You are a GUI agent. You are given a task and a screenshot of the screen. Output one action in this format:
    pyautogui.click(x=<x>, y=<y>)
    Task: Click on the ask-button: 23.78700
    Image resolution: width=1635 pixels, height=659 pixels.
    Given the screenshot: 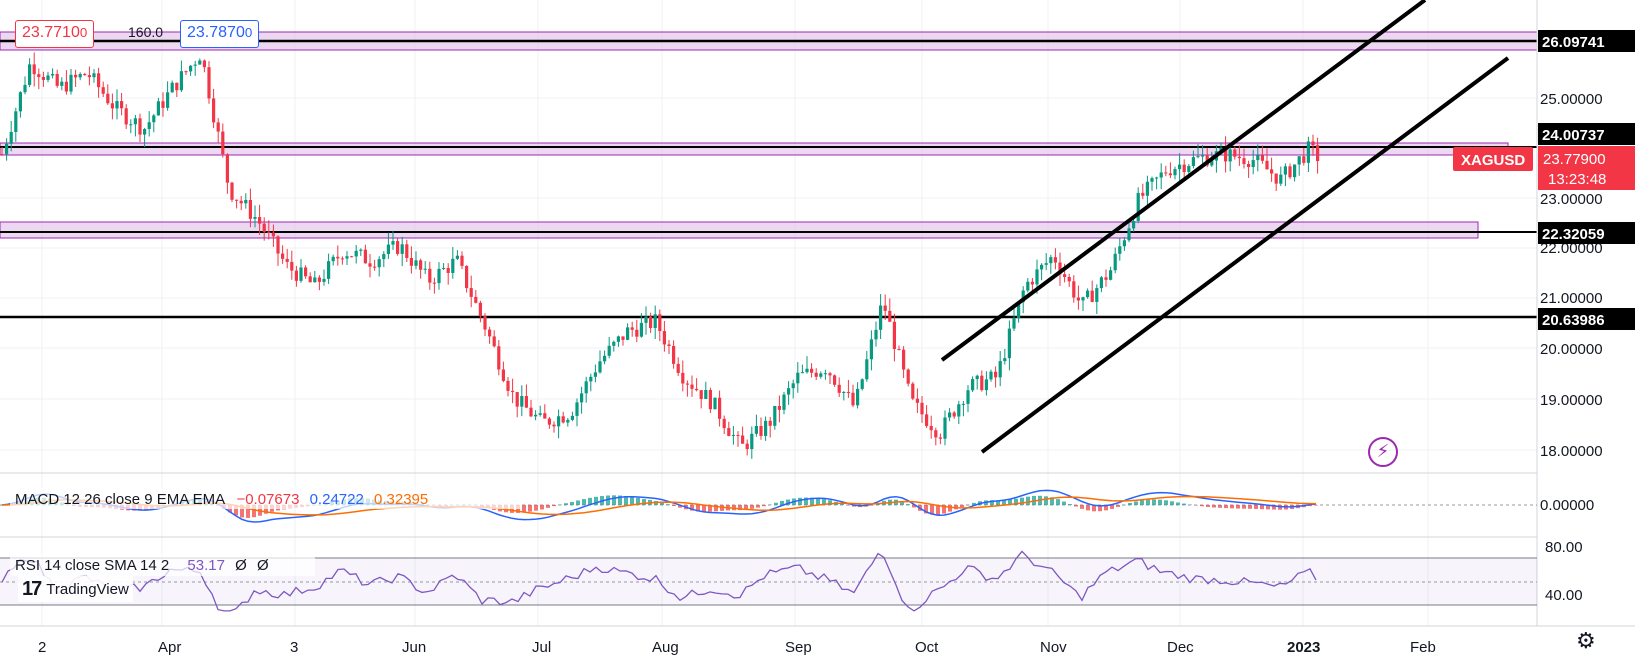 What is the action you would take?
    pyautogui.click(x=220, y=34)
    